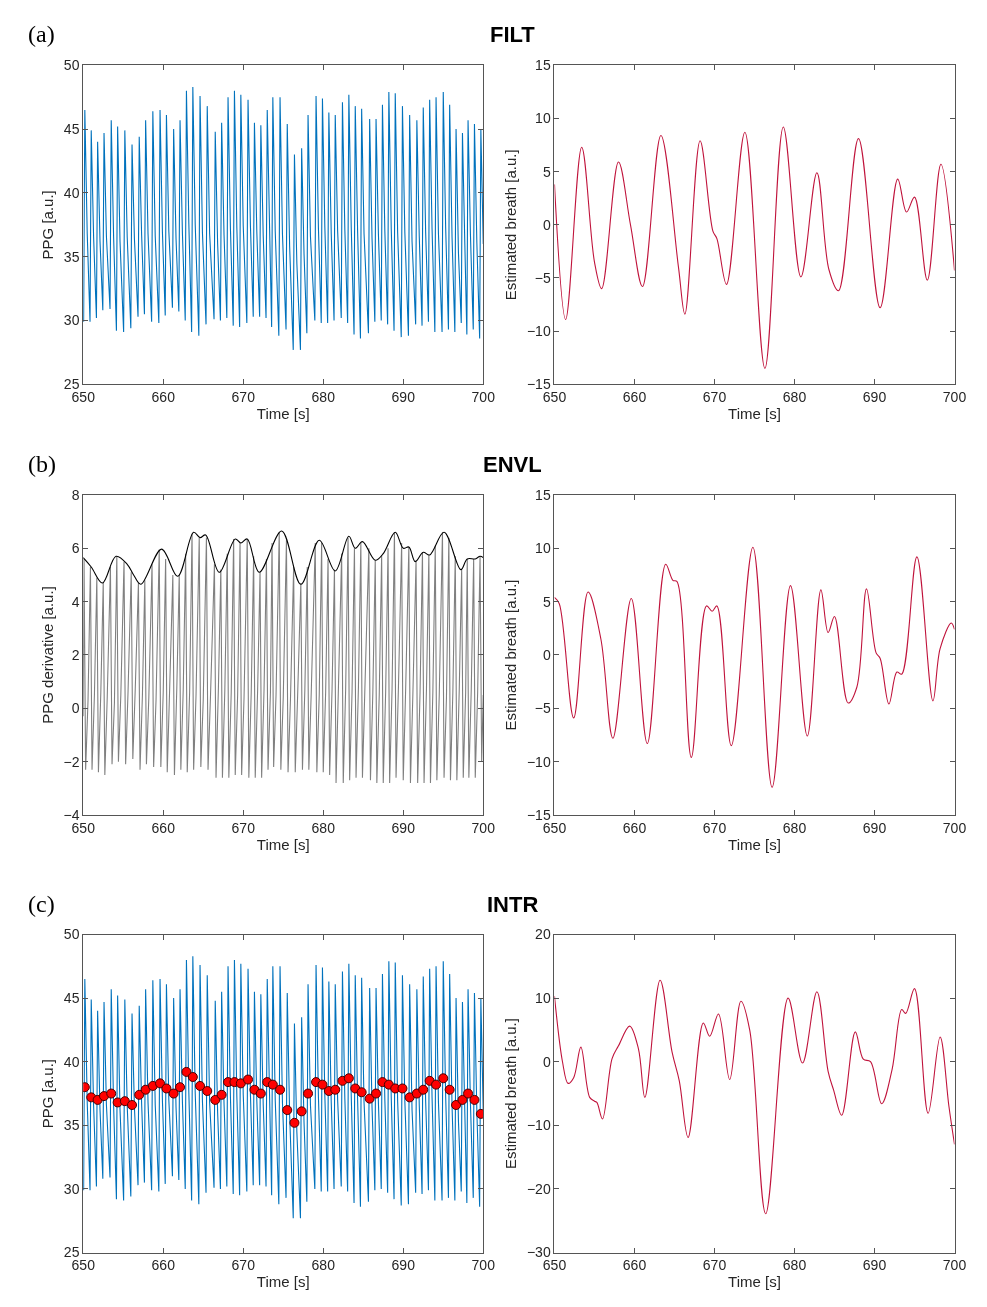 This screenshot has height=1307, width=987. What do you see at coordinates (75, 654) in the screenshot?
I see `y-tick-label: 2` at bounding box center [75, 654].